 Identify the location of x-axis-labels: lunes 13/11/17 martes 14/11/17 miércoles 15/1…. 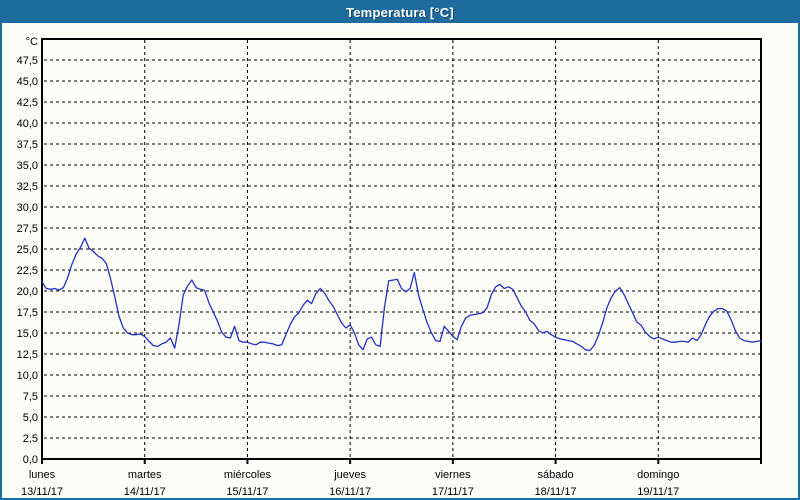
(350, 483).